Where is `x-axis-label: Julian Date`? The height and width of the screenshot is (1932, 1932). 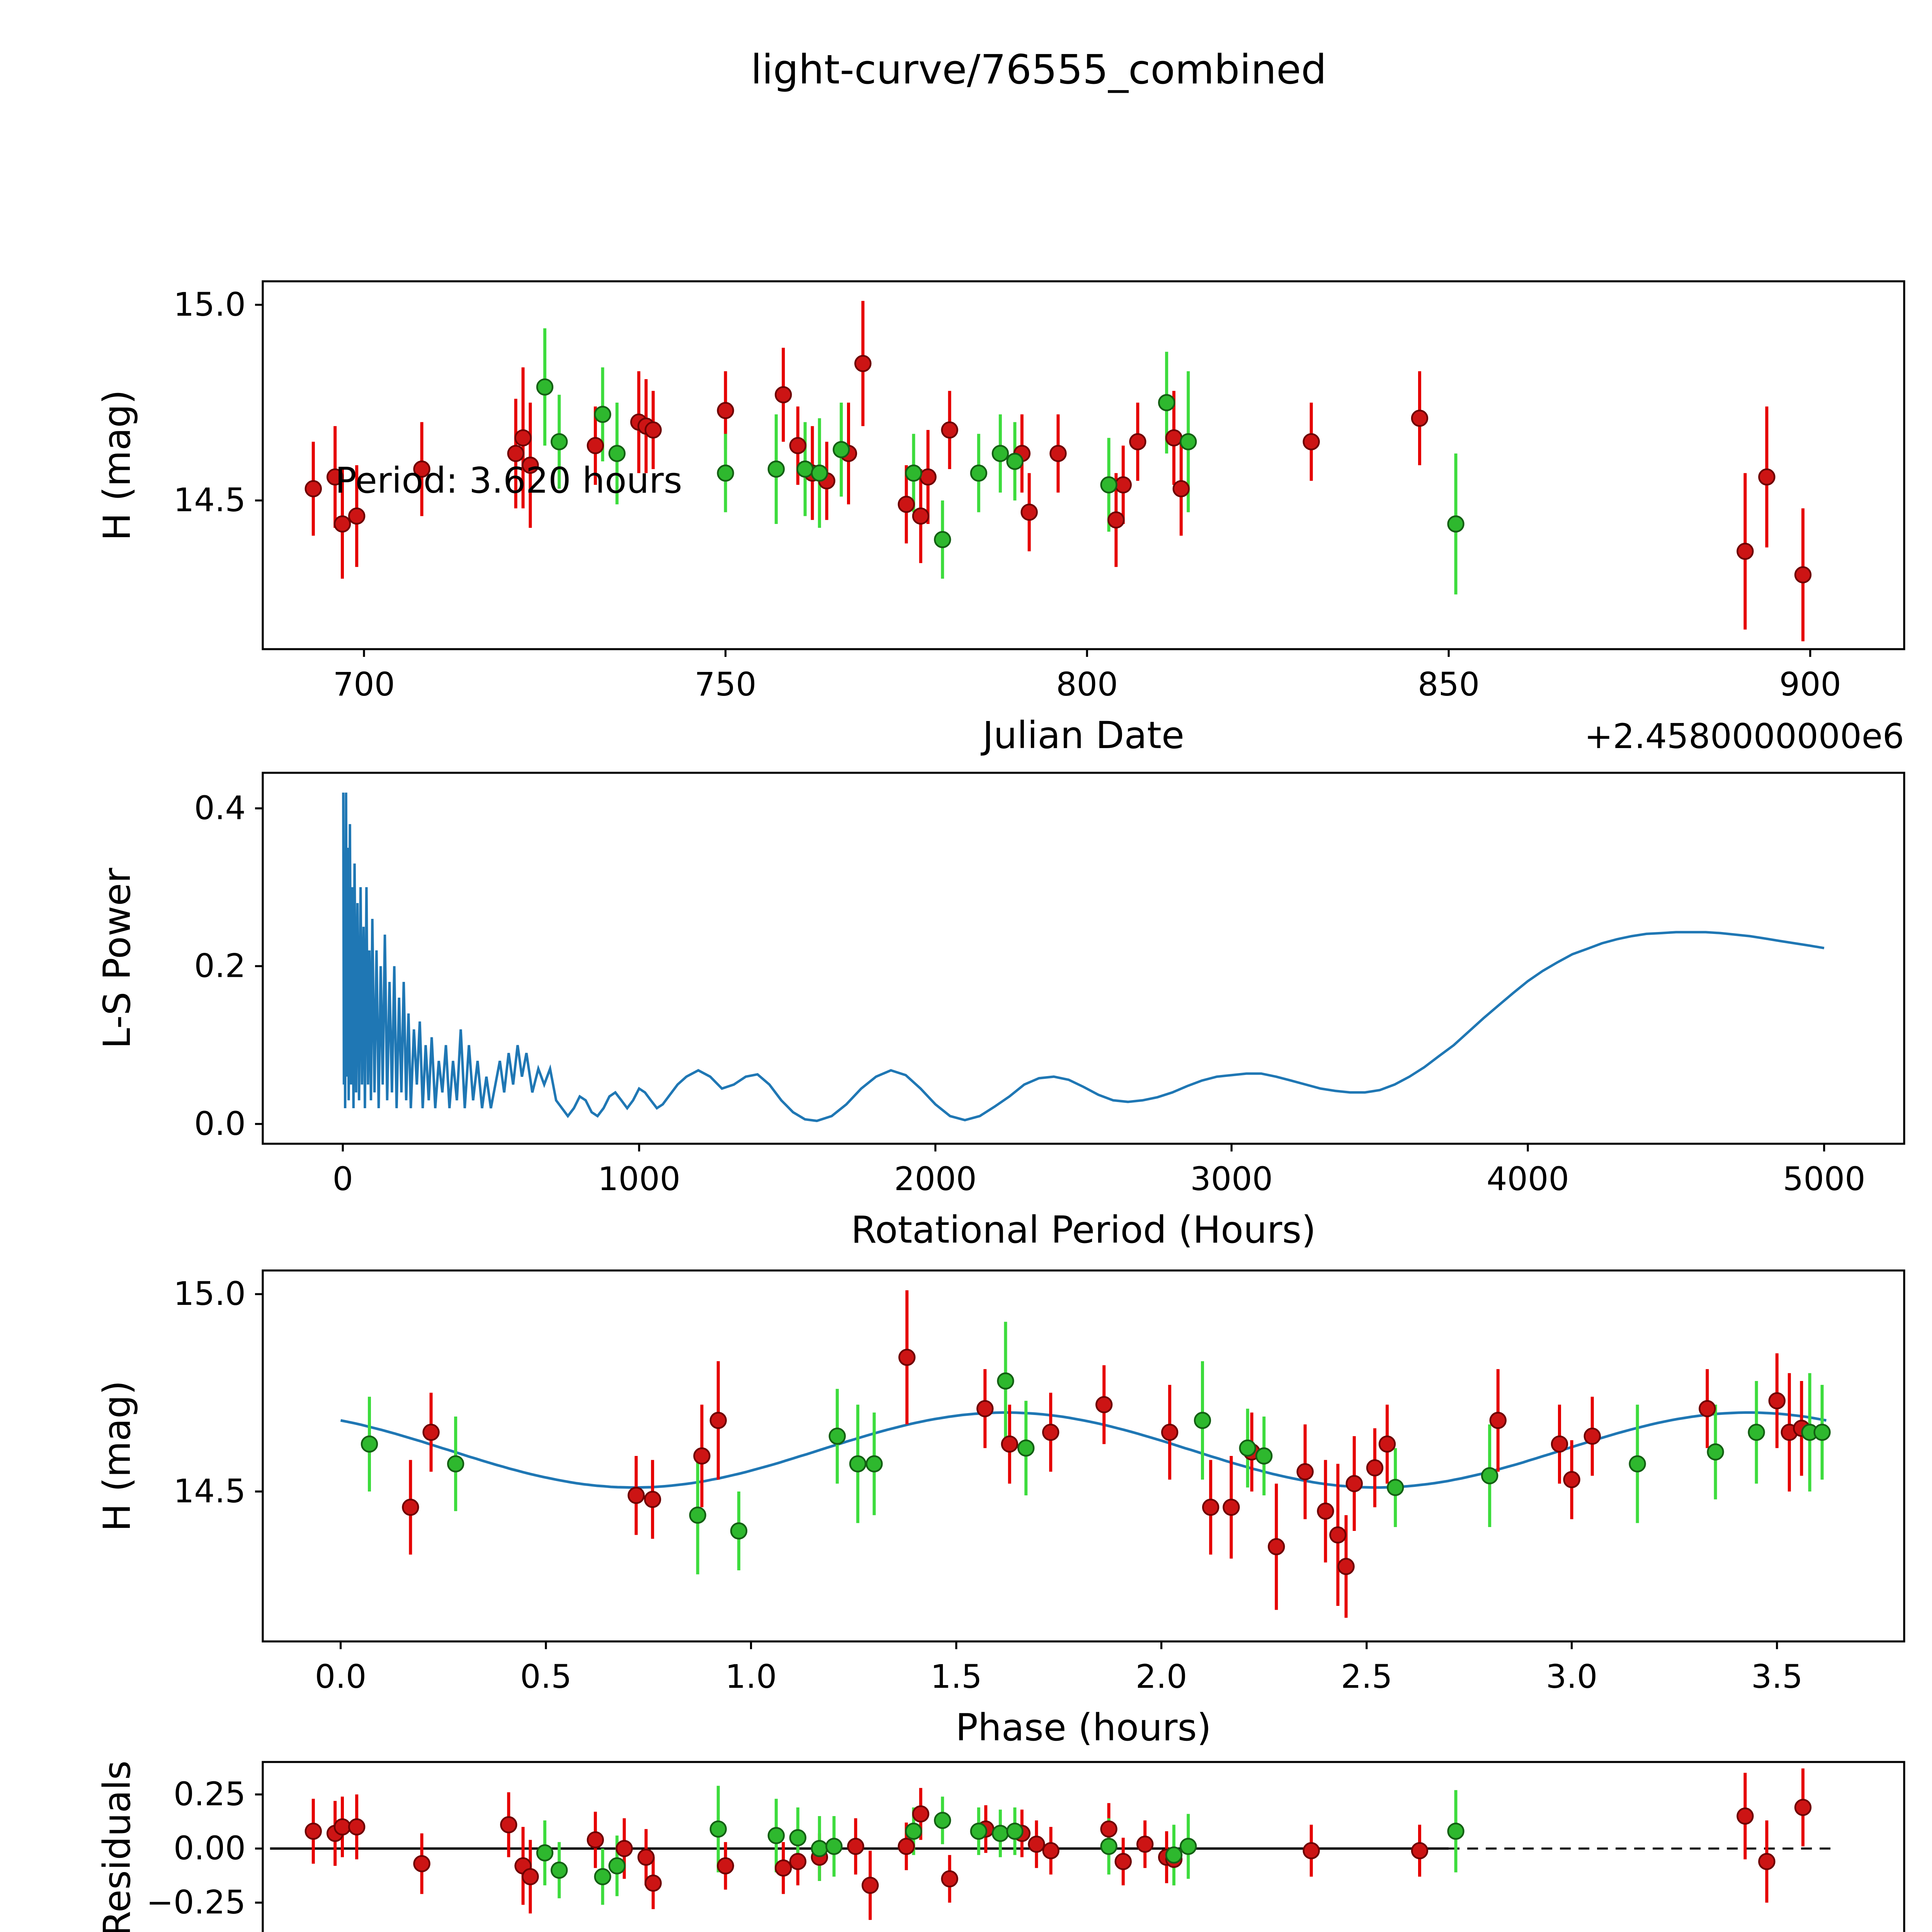 x-axis-label: Julian Date is located at coordinates (1083, 735).